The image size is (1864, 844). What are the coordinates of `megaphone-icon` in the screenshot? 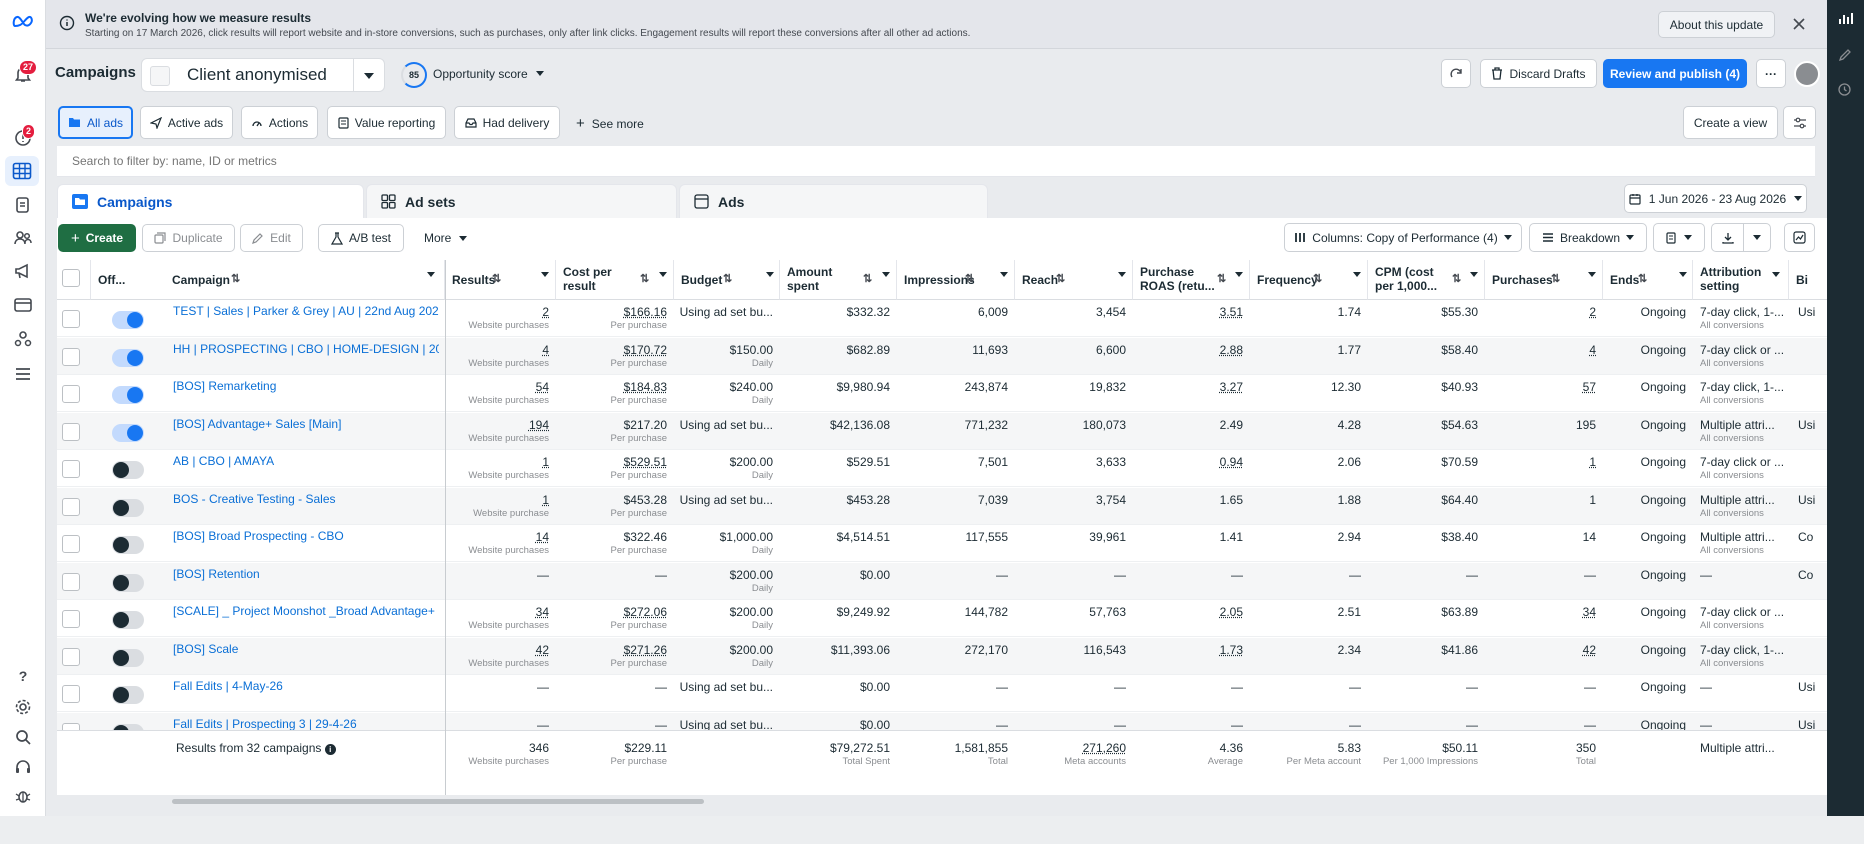 It's located at (23, 271).